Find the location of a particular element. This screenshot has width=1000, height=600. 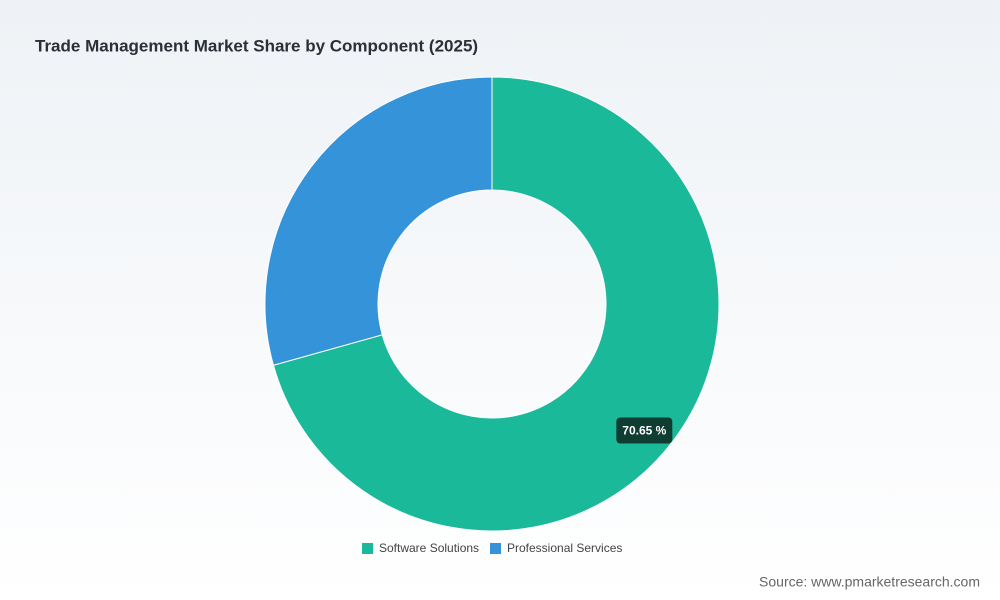

value-label-box is located at coordinates (644, 430).